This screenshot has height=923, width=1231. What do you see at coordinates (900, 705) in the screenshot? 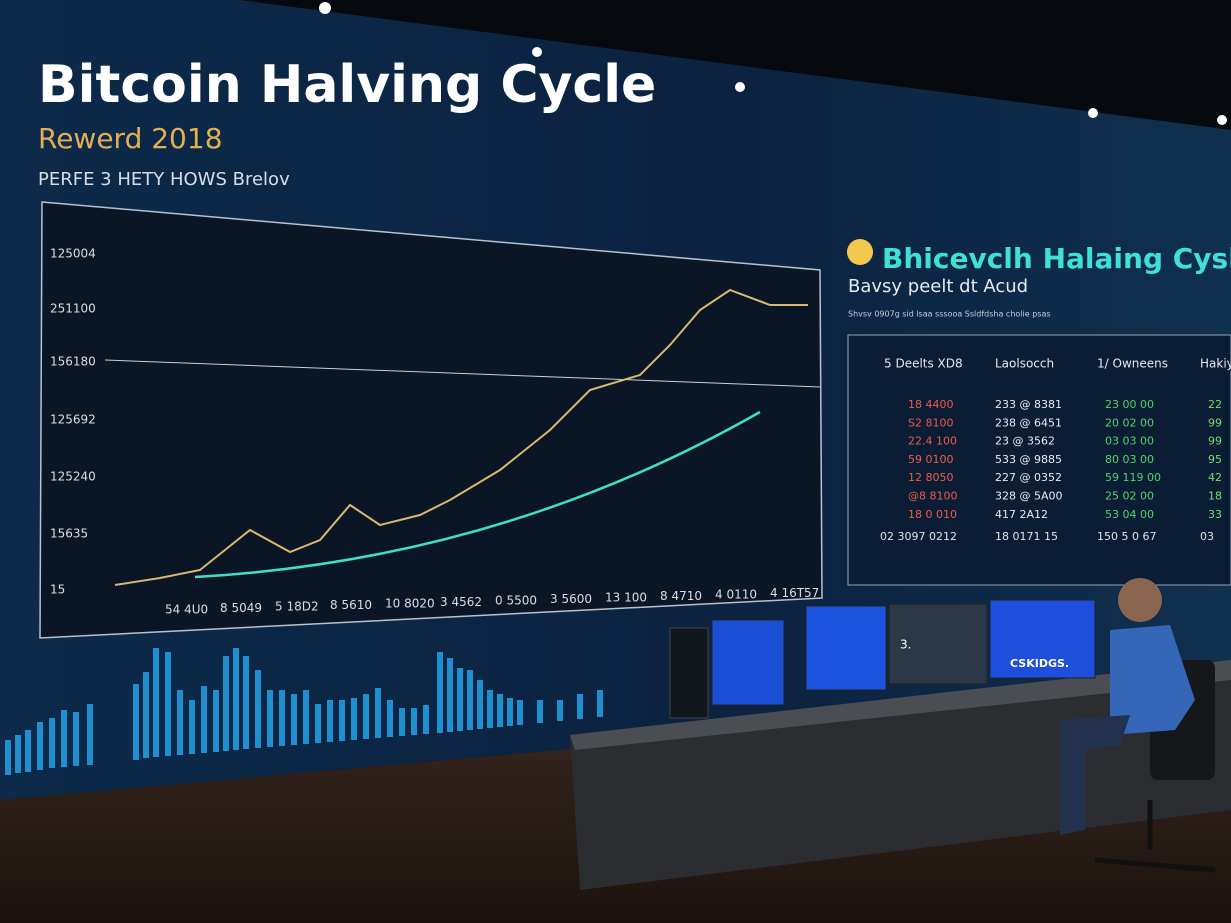
I see `desk-top` at bounding box center [900, 705].